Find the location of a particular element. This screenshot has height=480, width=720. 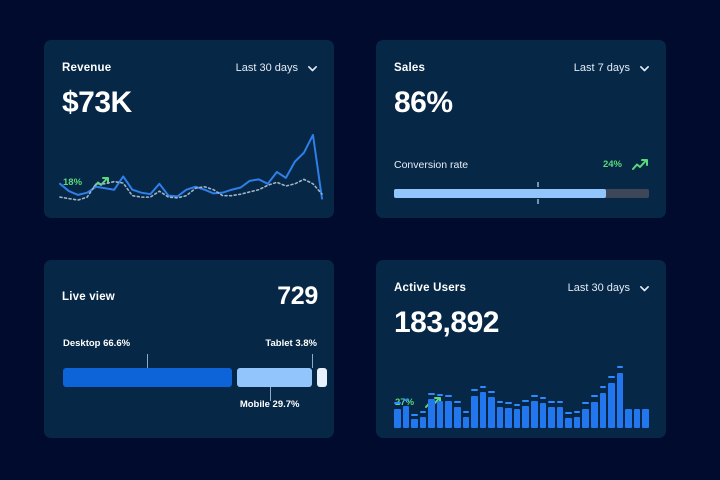

trend-percent: 18% is located at coordinates (73, 182).